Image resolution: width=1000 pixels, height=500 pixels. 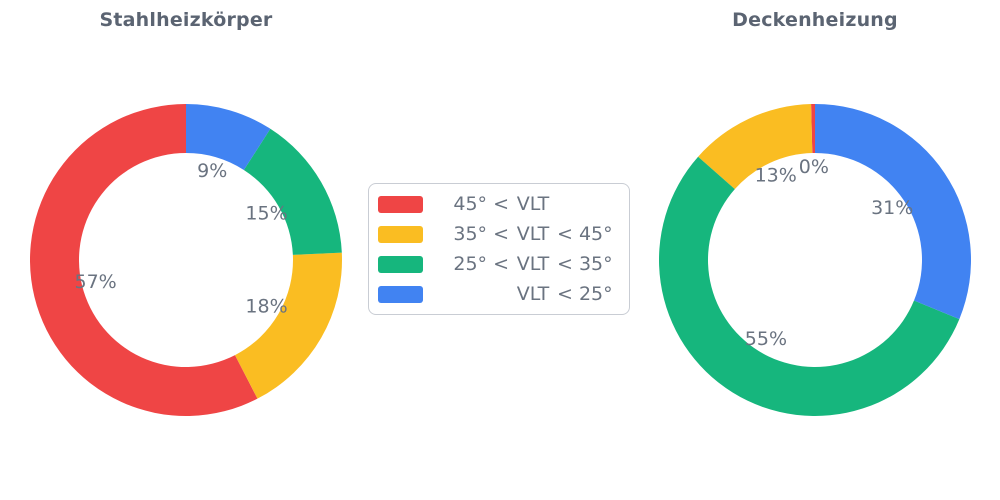 What do you see at coordinates (481, 263) in the screenshot?
I see `legend-label-pre: 25° <` at bounding box center [481, 263].